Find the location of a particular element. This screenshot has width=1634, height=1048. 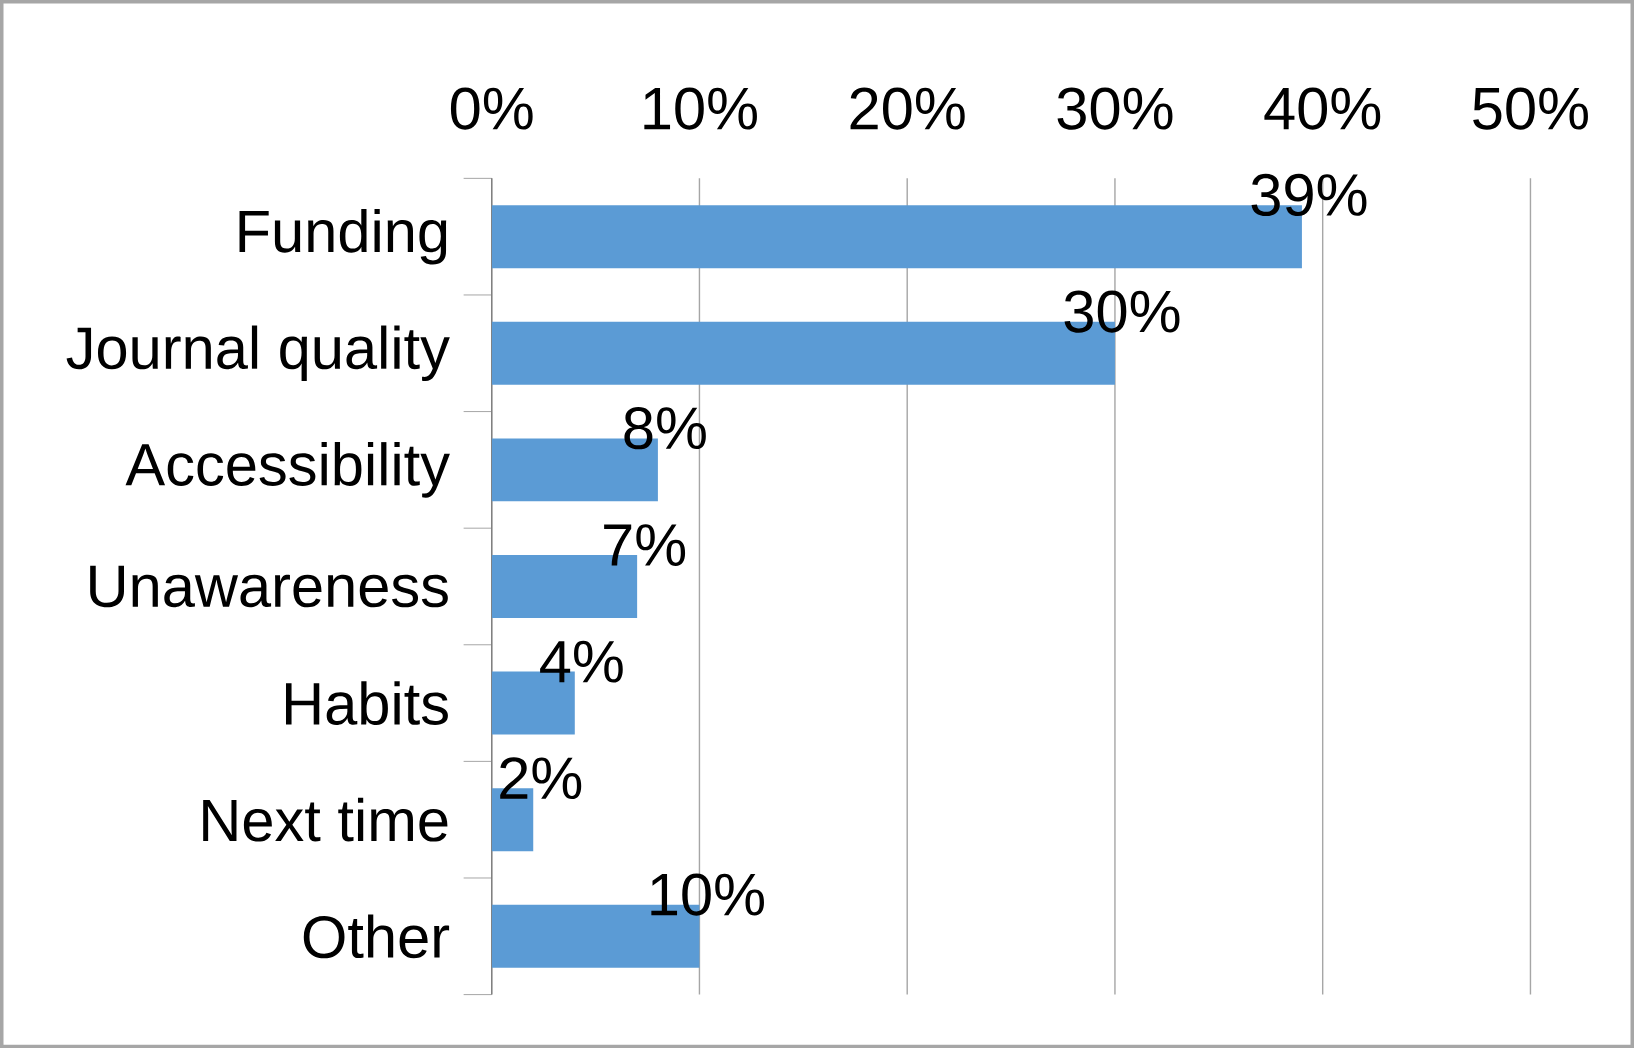

y-tick-label: Funding is located at coordinates (343, 236).